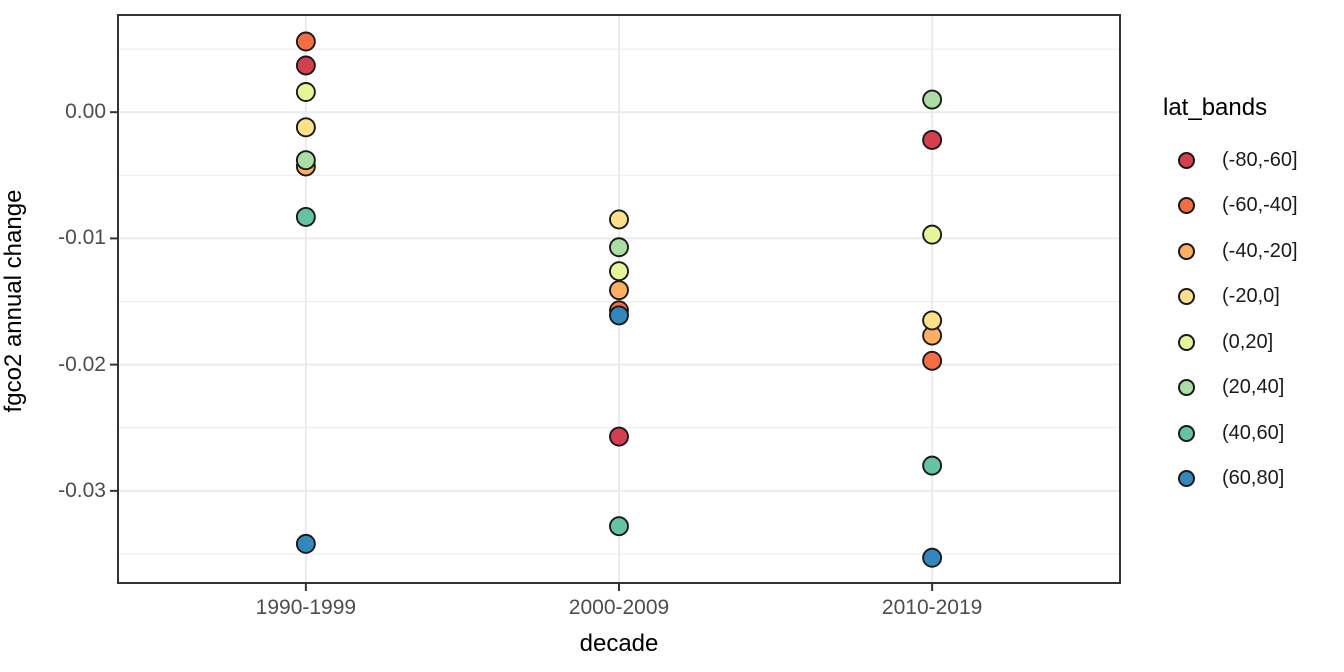 Image resolution: width=1344 pixels, height=672 pixels. I want to click on y-tick-label: -0.01, so click(82, 238).